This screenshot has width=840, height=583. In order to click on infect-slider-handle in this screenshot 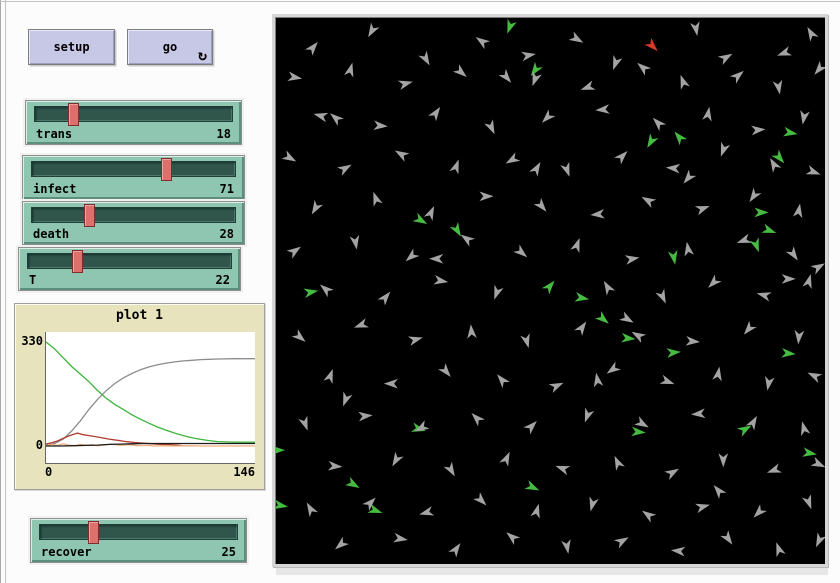, I will do `click(166, 169)`.